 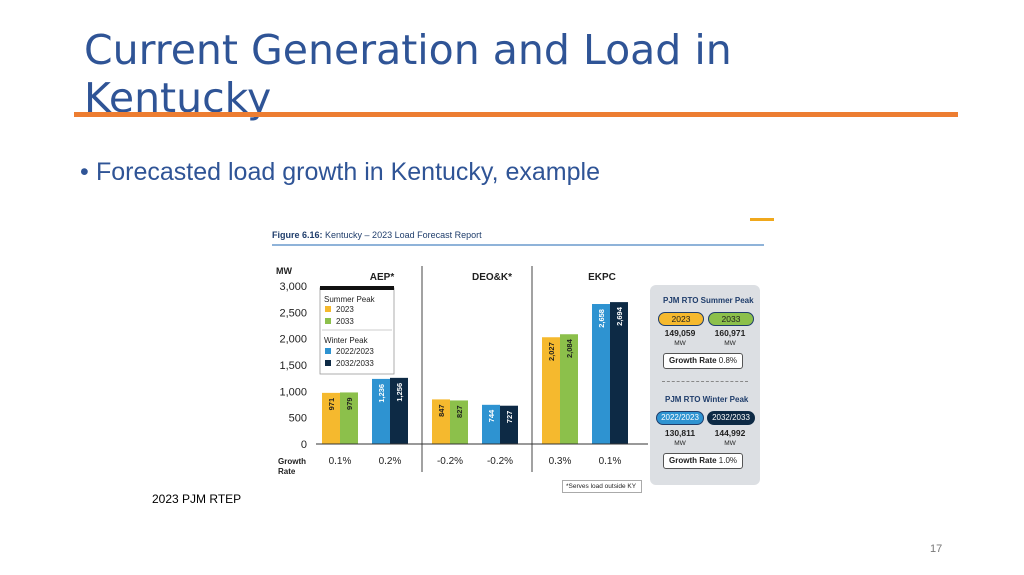 I want to click on bar-value-label: 827, so click(x=459, y=411).